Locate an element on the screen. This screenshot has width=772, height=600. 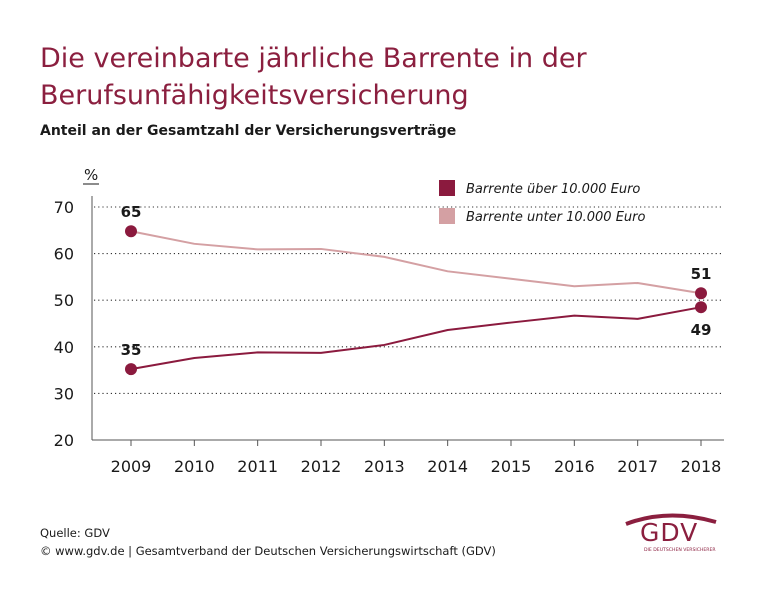
x-tick-label: 2017 is located at coordinates (637, 466).